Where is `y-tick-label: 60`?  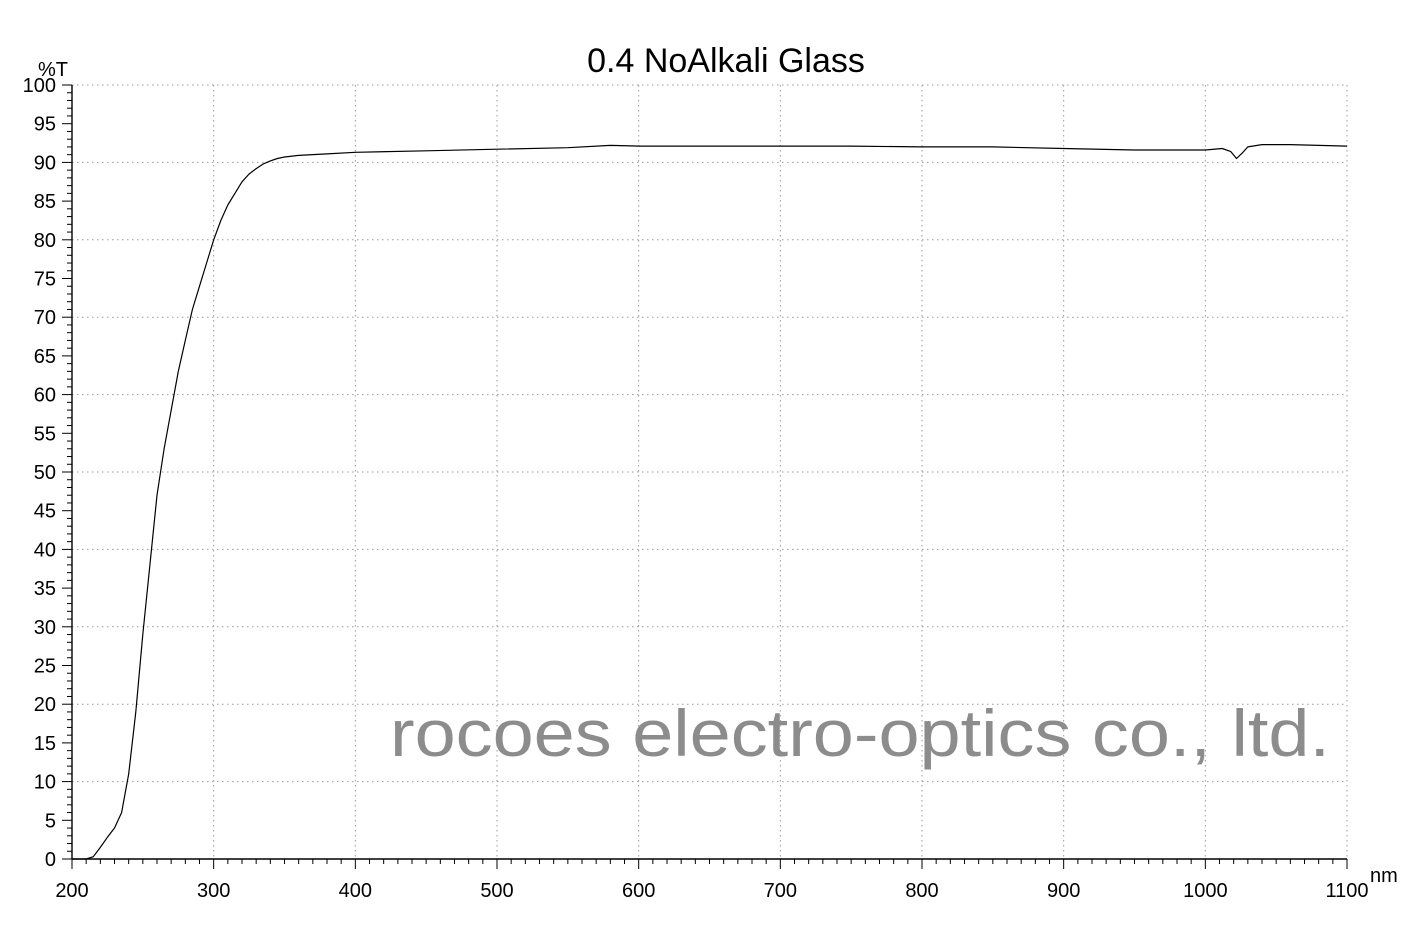
y-tick-label: 60 is located at coordinates (45, 396).